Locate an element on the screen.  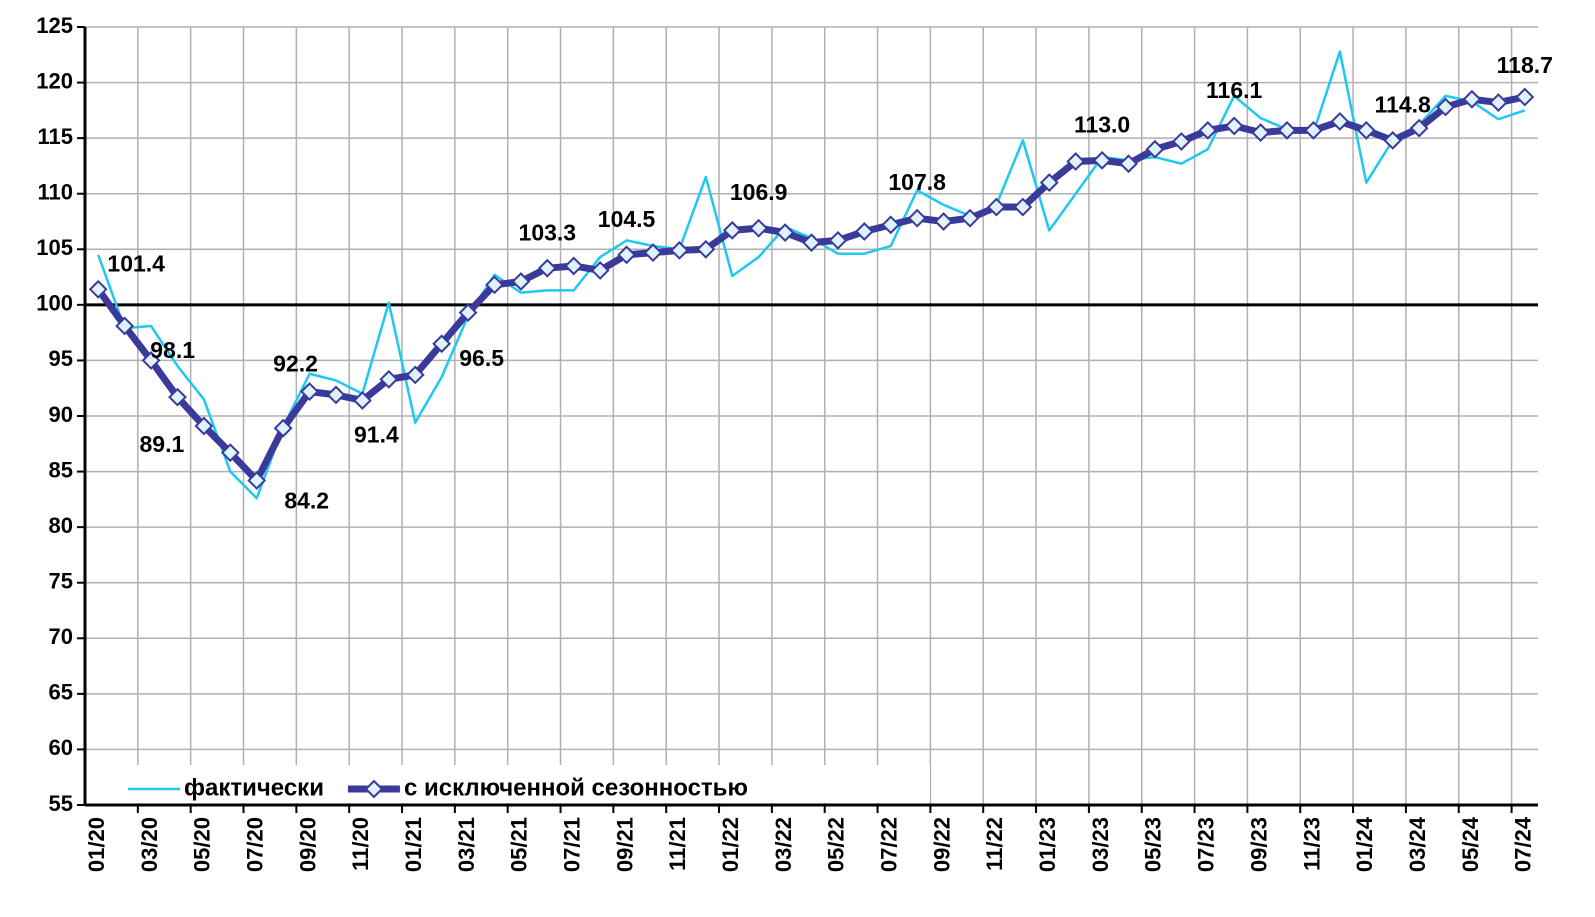
y-tick-label: 75 is located at coordinates (61, 581).